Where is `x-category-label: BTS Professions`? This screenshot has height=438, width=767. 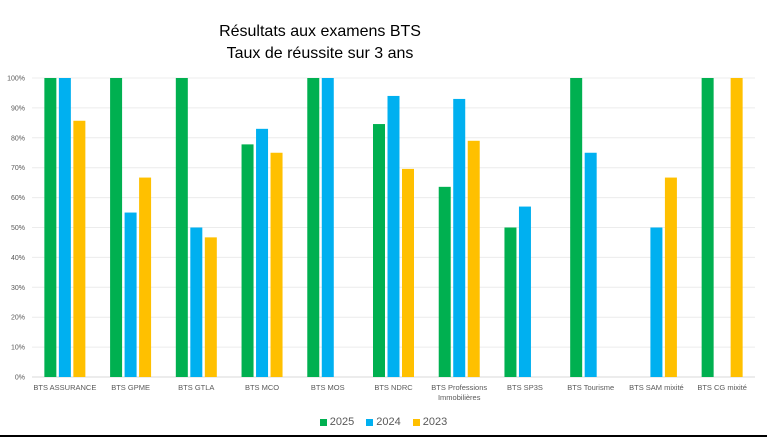
x-category-label: BTS Professions is located at coordinates (459, 387).